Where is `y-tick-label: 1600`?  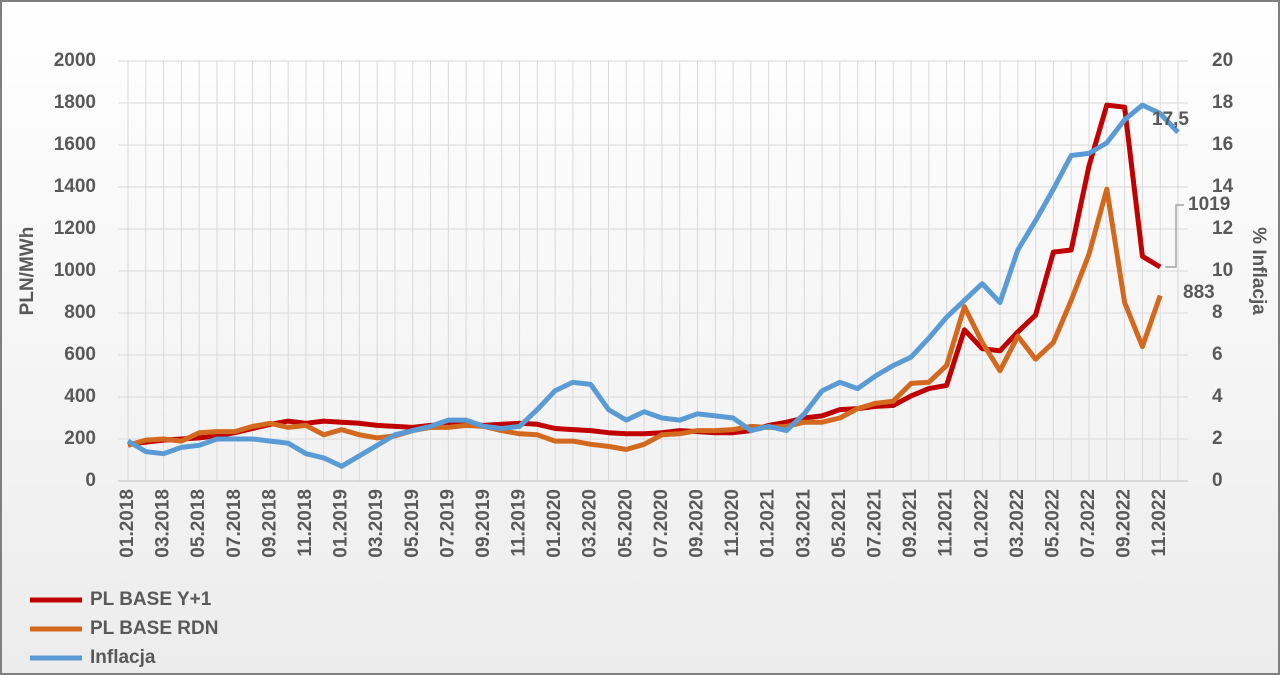 y-tick-label: 1600 is located at coordinates (75, 144).